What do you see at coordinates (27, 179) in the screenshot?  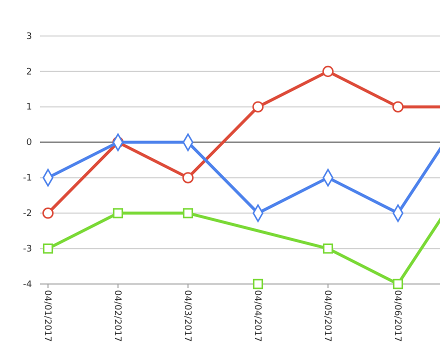 I see `y-tick-label: -1` at bounding box center [27, 179].